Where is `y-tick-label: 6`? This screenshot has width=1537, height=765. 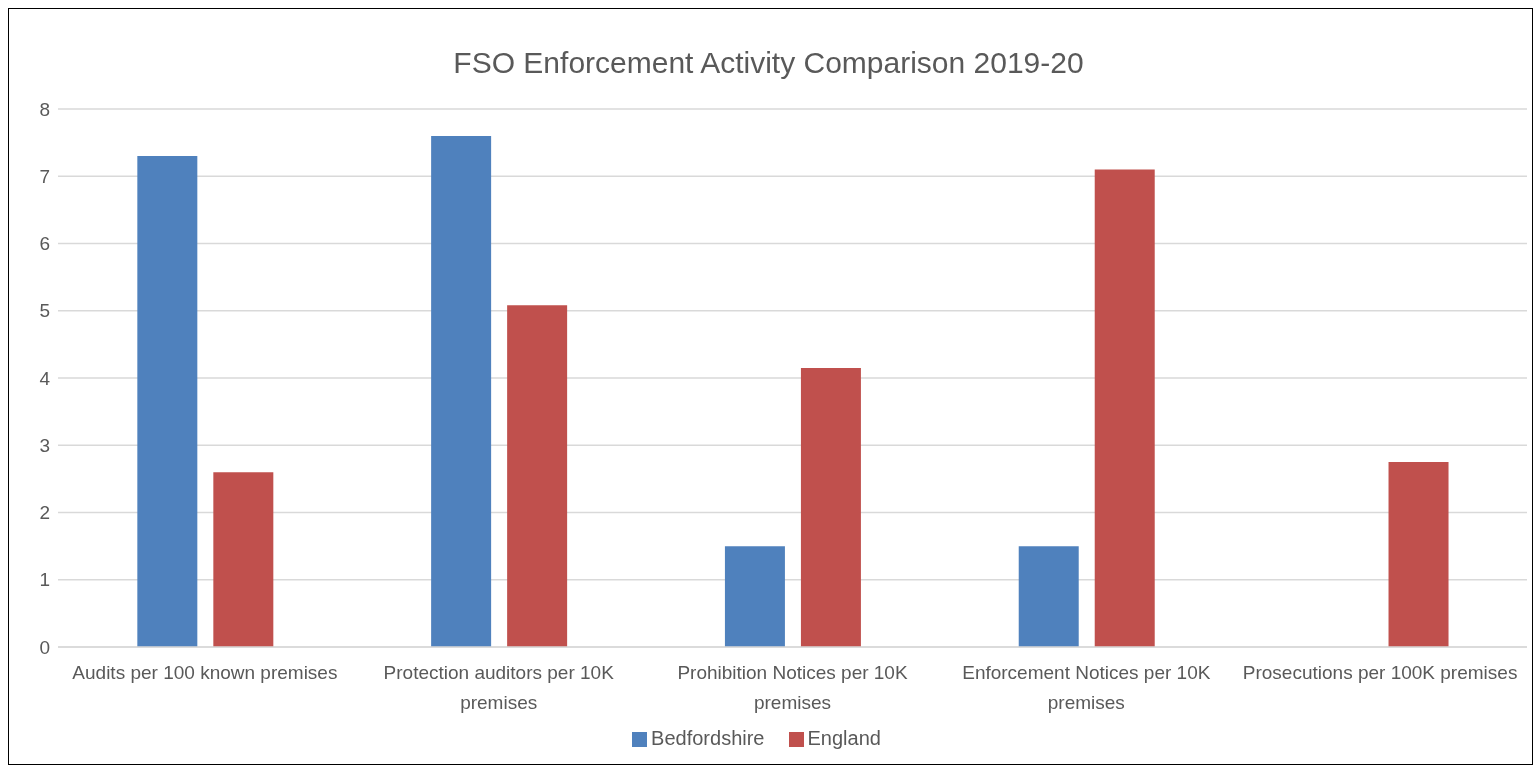
y-tick-label: 6 is located at coordinates (44, 244).